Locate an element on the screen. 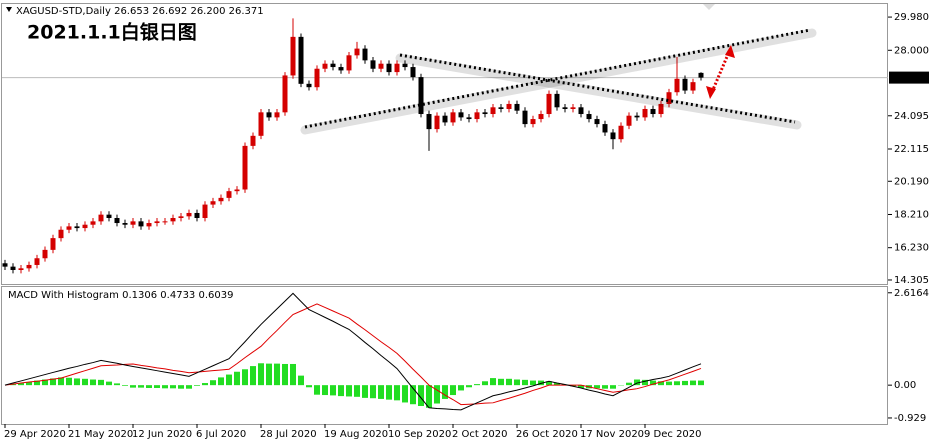 This screenshot has width=930, height=446. y-tick-label: 20.190 is located at coordinates (911, 181).